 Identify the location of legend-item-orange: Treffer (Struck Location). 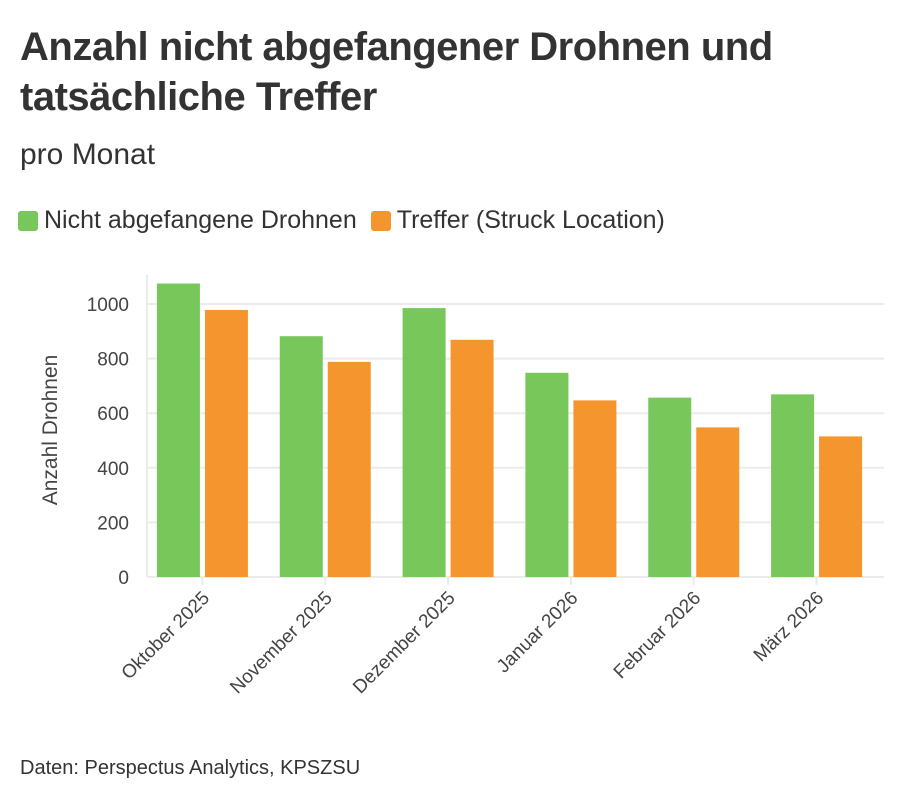
(517, 220).